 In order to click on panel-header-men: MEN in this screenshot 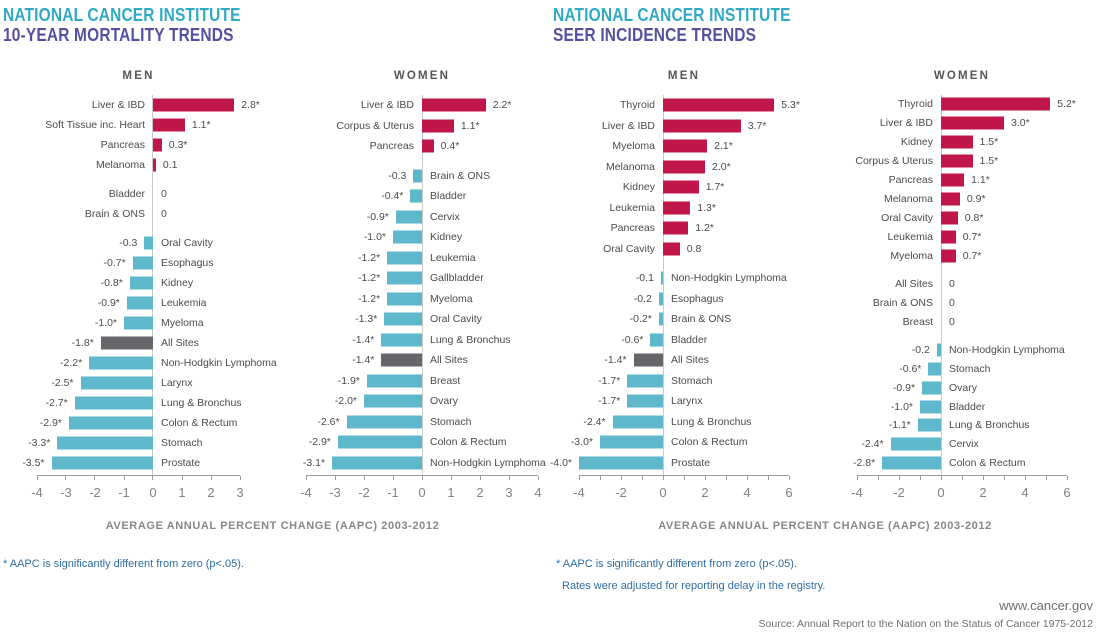, I will do `click(138, 76)`.